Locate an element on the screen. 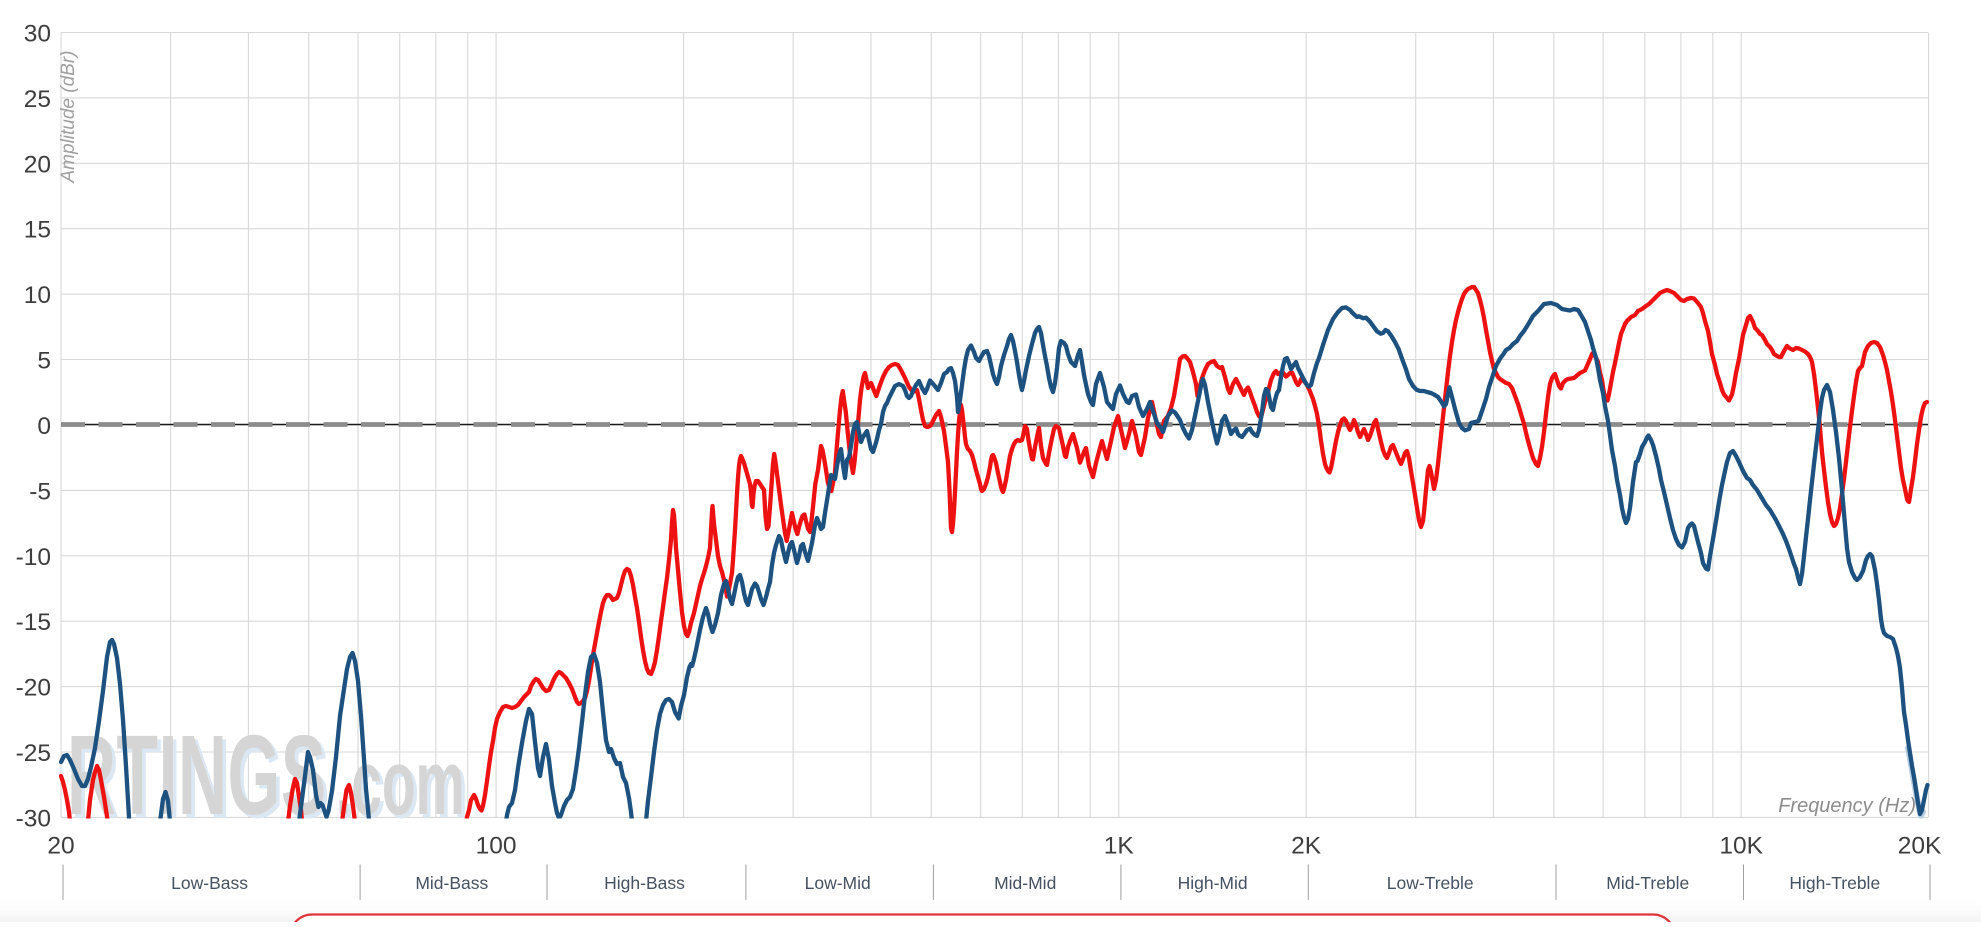 The width and height of the screenshot is (1981, 927). svg-text: 30 is located at coordinates (37, 34).